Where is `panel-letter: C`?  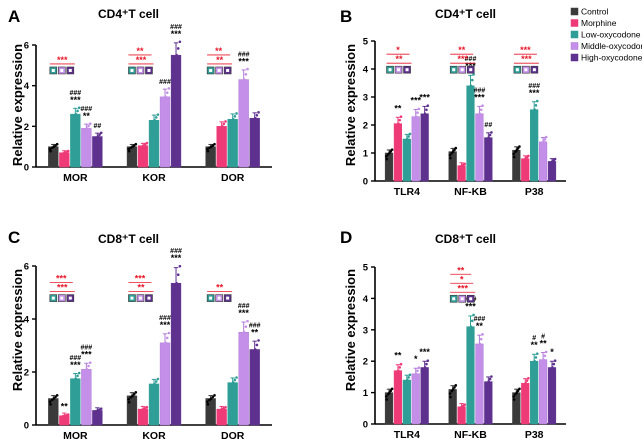
panel-letter: C is located at coordinates (14, 237).